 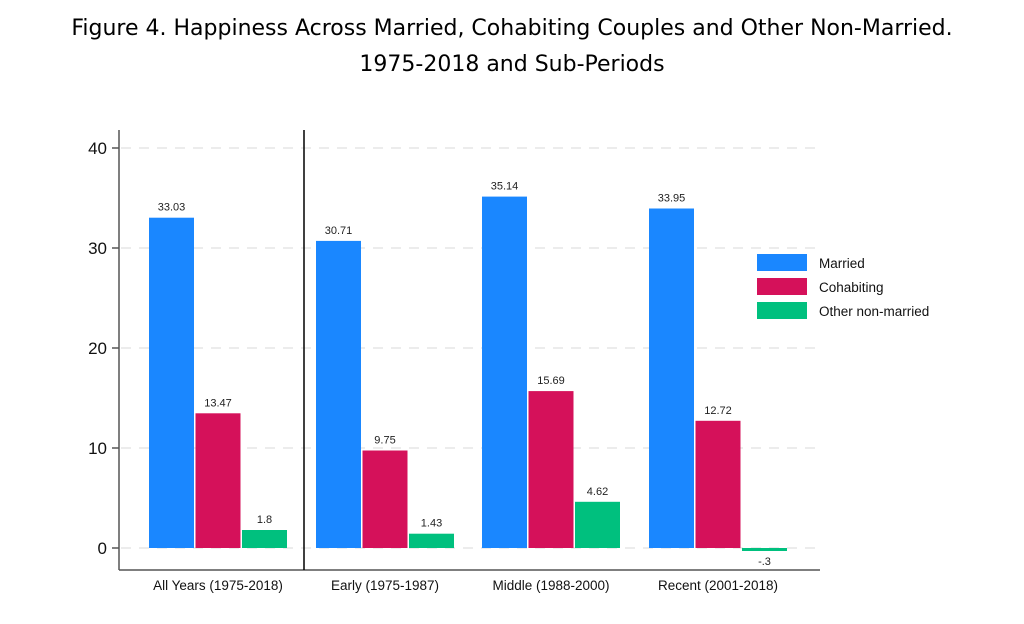 I want to click on data-label: 9.75, so click(x=384, y=441).